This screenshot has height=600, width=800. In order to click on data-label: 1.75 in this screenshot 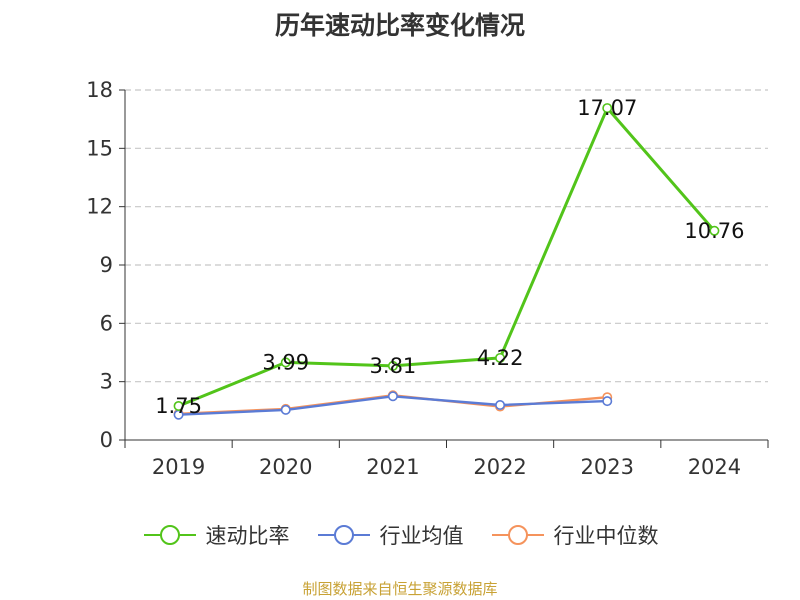, I will do `click(178, 406)`.